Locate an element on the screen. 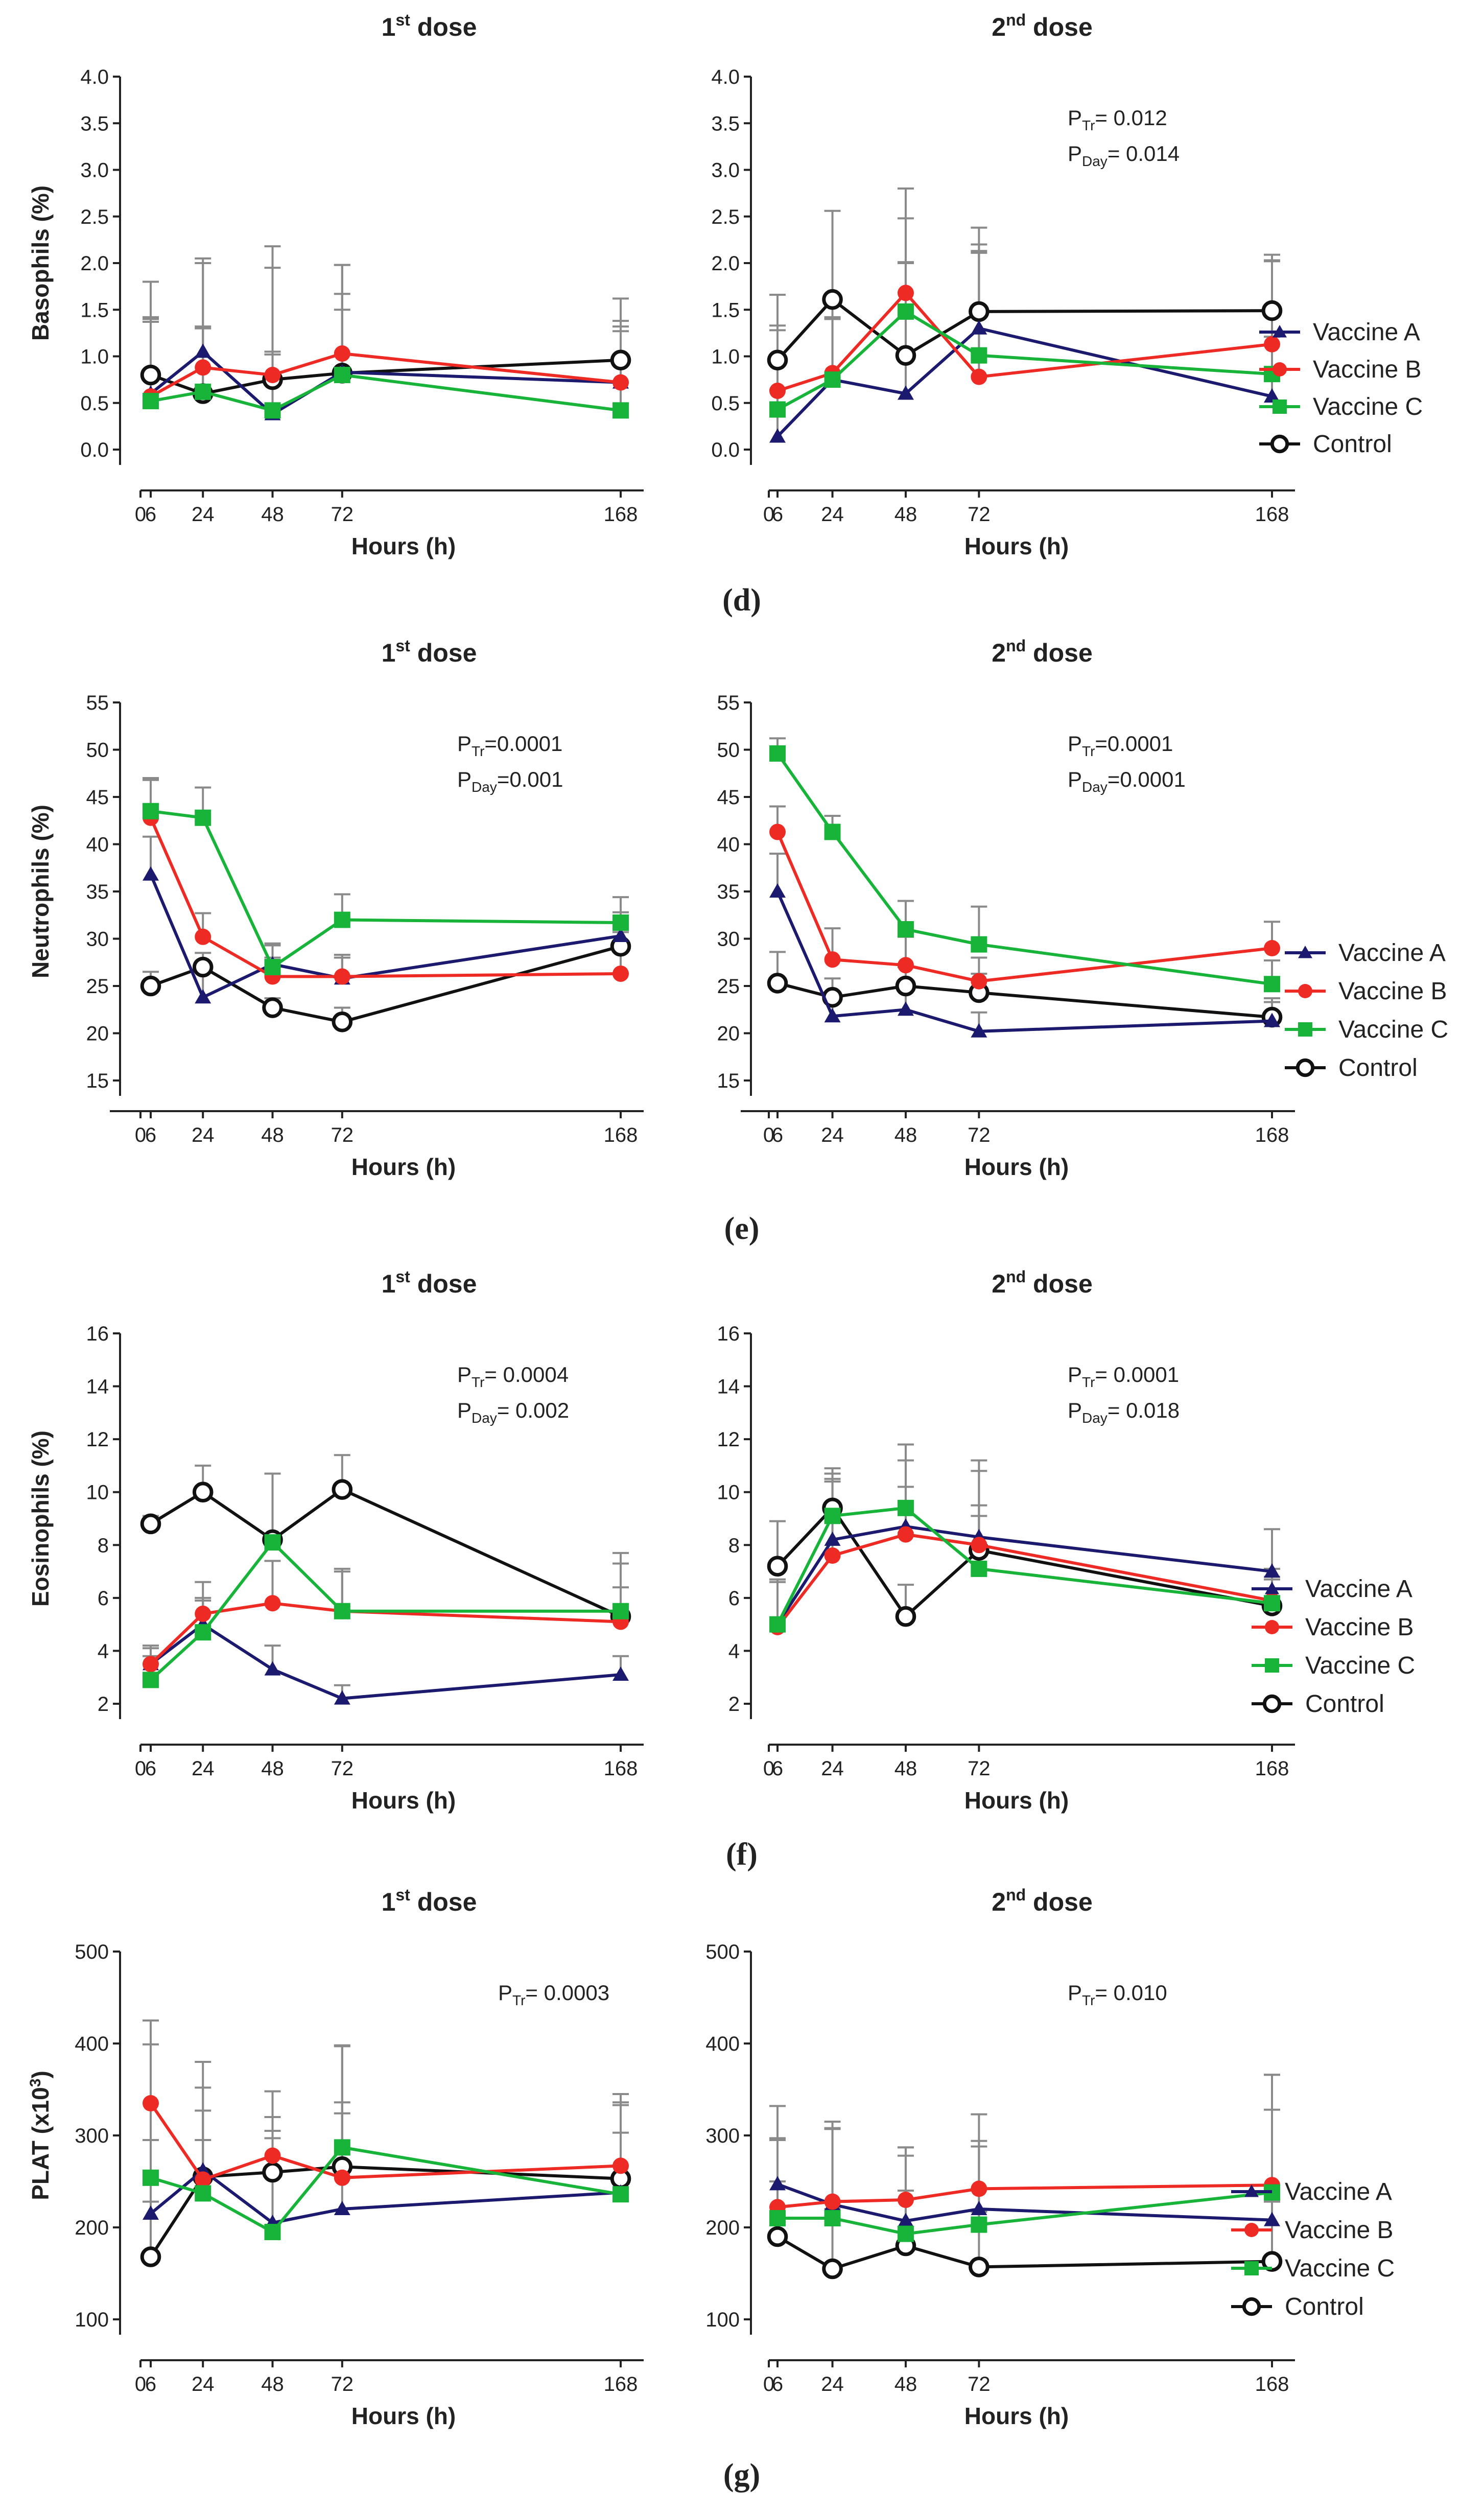 This screenshot has width=1484, height=2514. p-value-text: = 0.0001 is located at coordinates (1137, 1375).